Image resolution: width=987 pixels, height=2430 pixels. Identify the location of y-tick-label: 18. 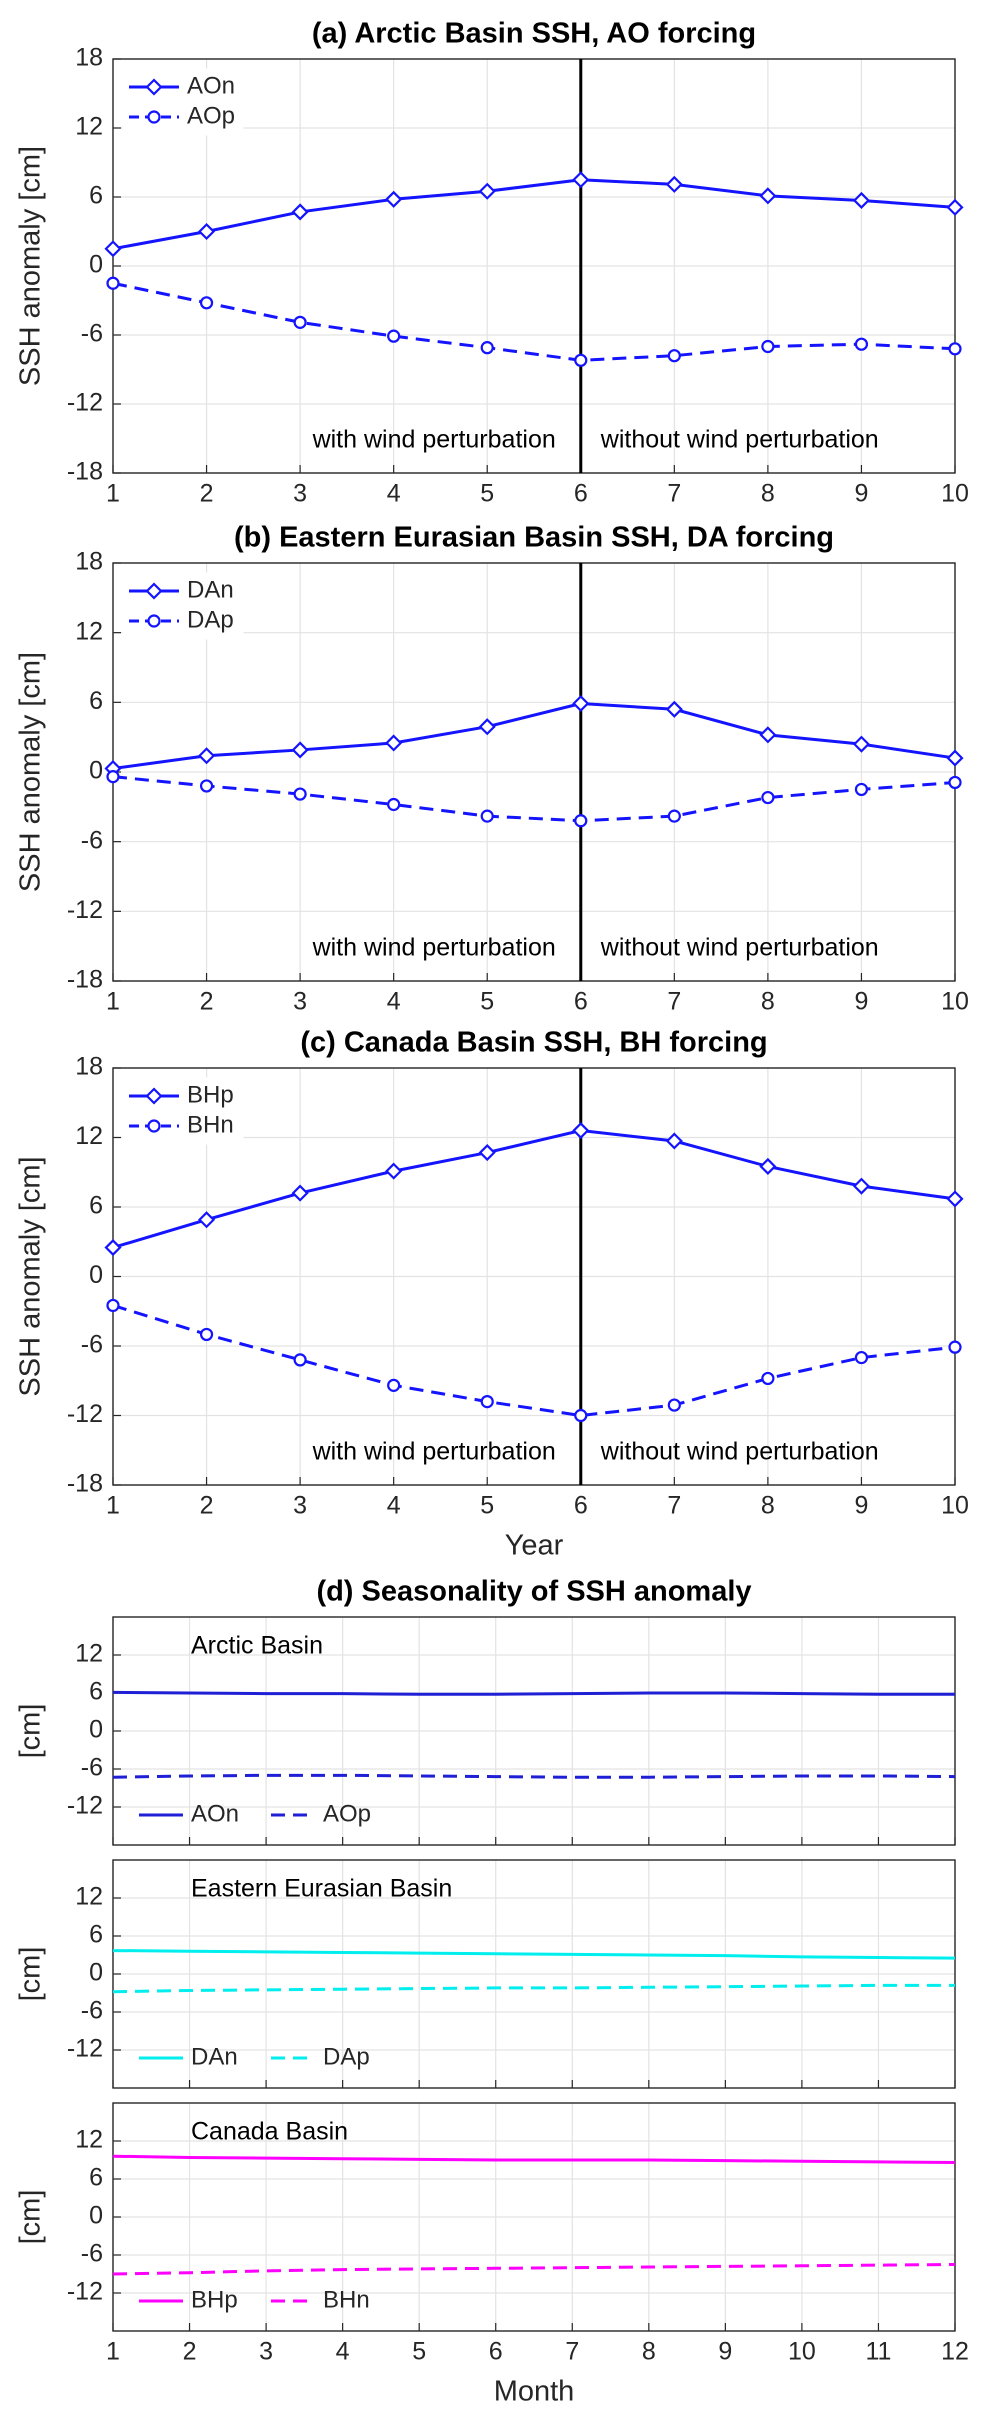
(89, 58).